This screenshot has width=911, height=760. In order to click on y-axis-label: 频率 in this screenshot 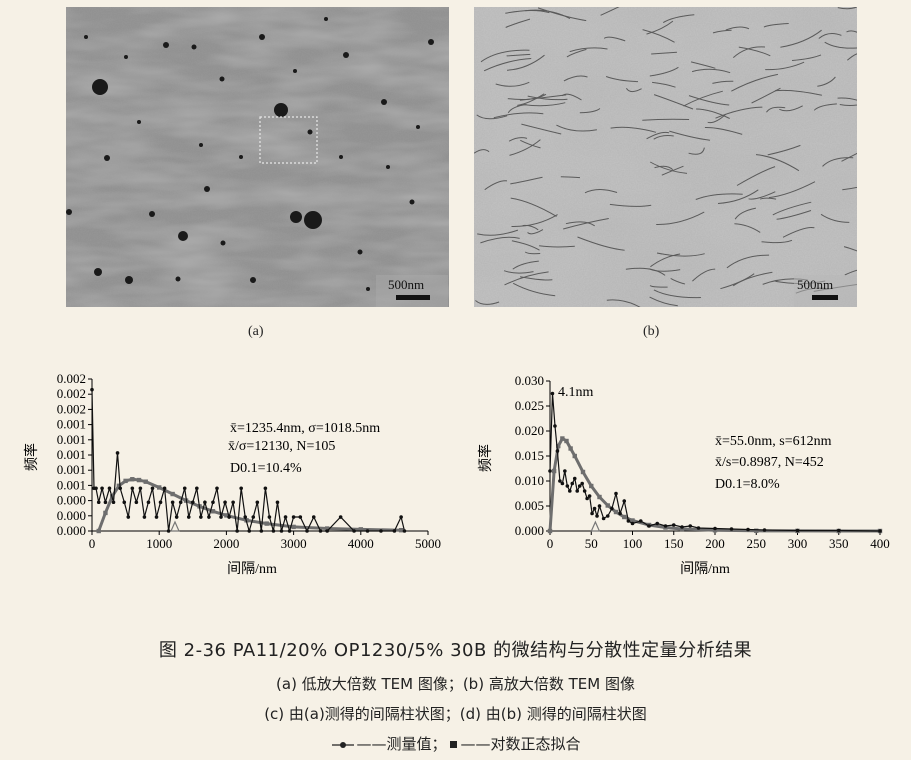, I will do `click(31, 457)`.